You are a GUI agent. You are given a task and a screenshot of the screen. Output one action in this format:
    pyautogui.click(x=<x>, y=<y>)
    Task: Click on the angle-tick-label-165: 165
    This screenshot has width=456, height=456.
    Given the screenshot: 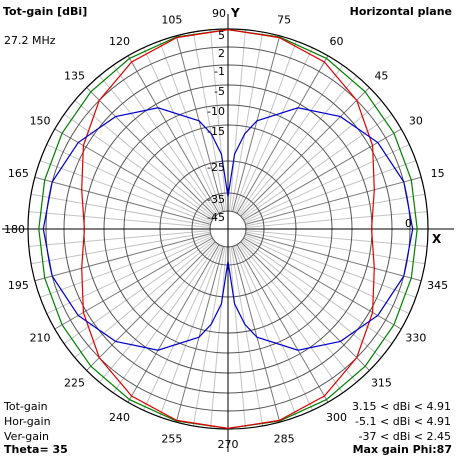 What is the action you would take?
    pyautogui.click(x=18, y=173)
    